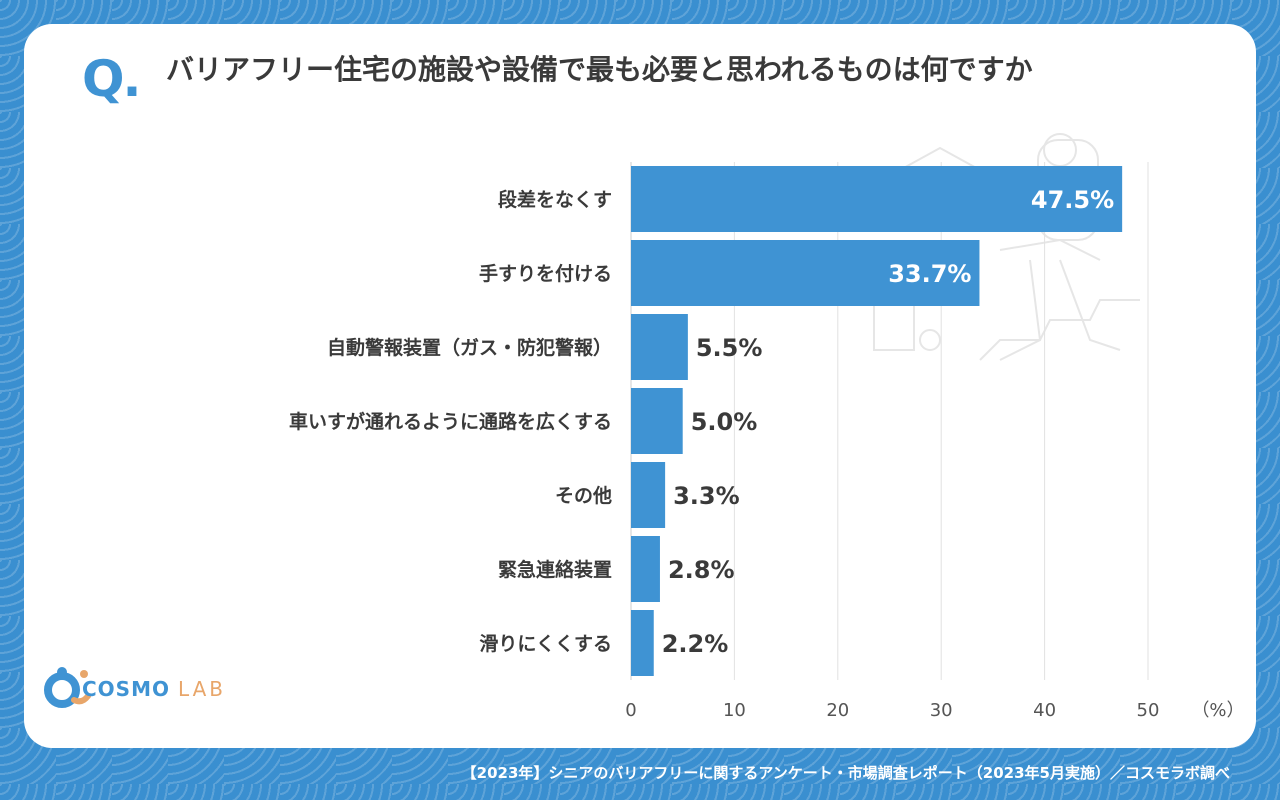  Describe the element at coordinates (1148, 710) in the screenshot. I see `x-tick-label: 50` at that location.